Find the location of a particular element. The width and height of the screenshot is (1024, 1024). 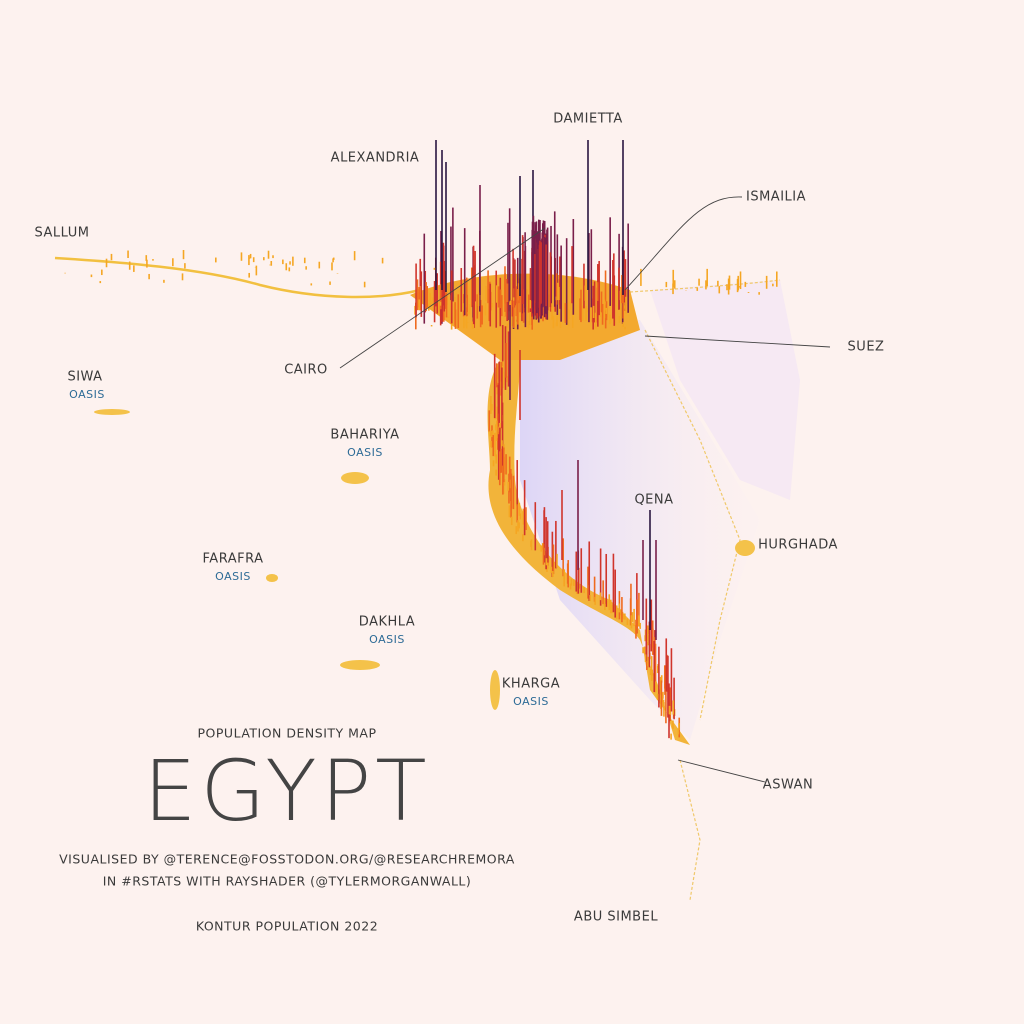

roads is located at coordinates (705, 590).